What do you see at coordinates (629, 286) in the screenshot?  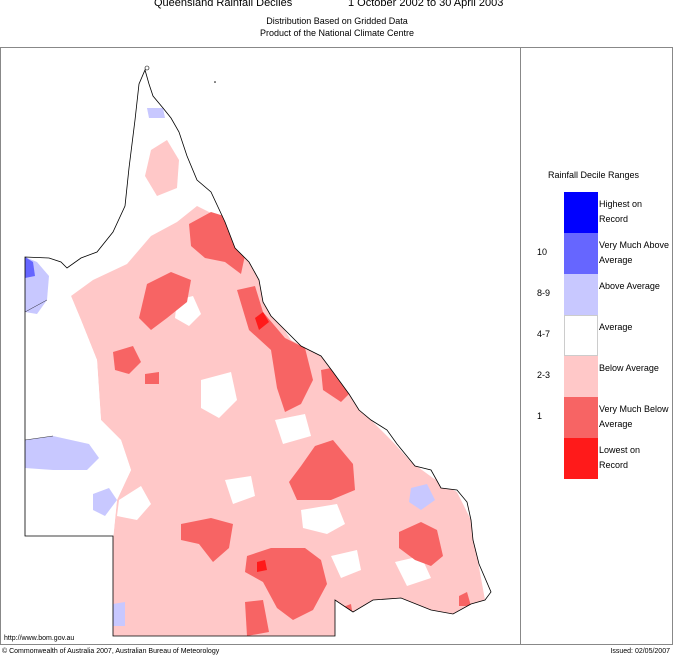 I see `legend-label: Above Average` at bounding box center [629, 286].